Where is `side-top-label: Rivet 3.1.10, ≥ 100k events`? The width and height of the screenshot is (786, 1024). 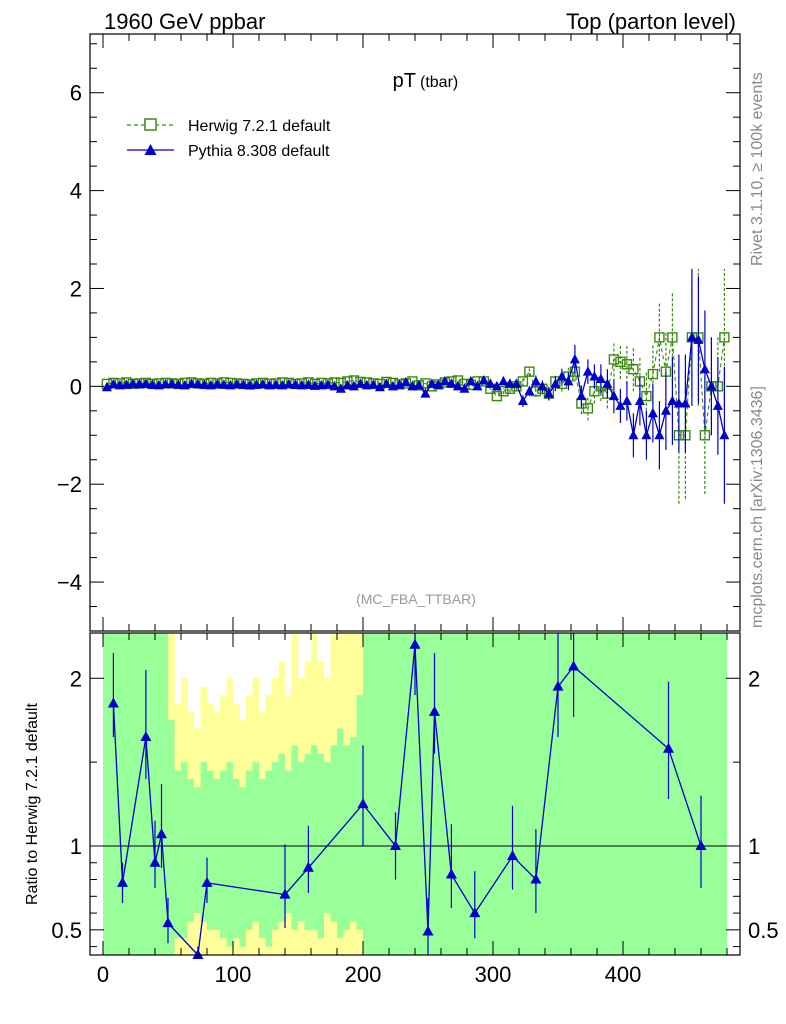
side-top-label: Rivet 3.1.10, ≥ 100k events is located at coordinates (757, 169).